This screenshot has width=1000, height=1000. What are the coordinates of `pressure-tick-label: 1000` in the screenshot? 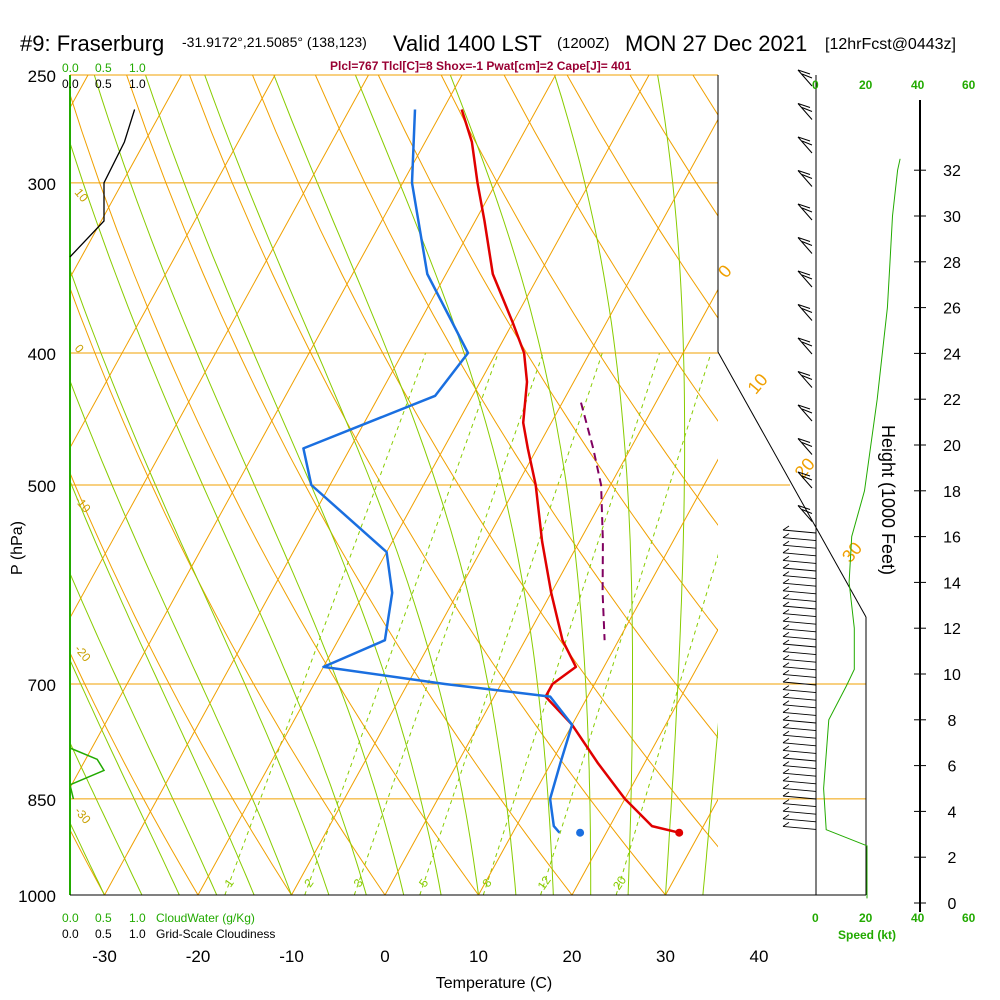 It's located at (37, 896).